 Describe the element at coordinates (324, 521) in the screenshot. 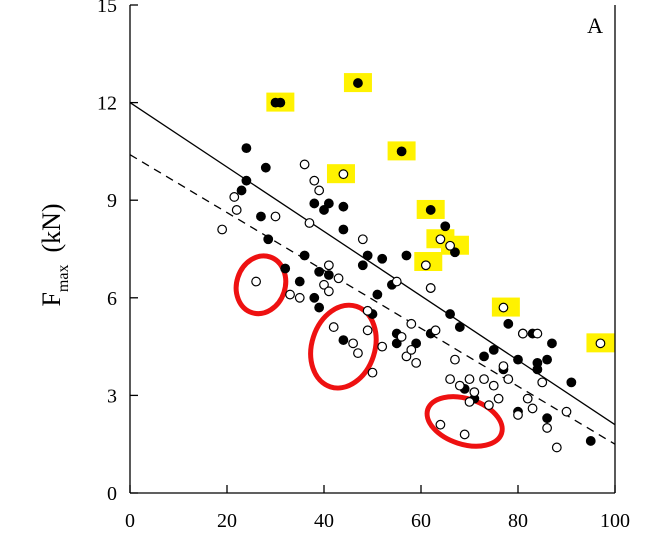

I see `x-tick-label-40: 40` at that location.